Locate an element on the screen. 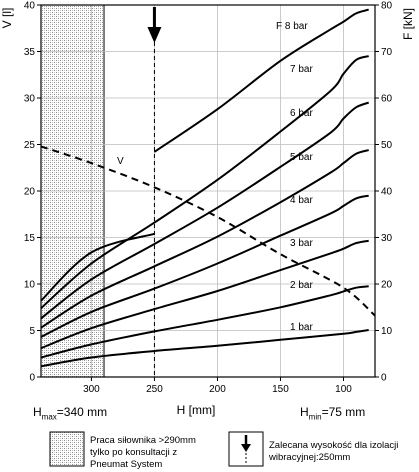  series-line-1-bar is located at coordinates (204, 348).